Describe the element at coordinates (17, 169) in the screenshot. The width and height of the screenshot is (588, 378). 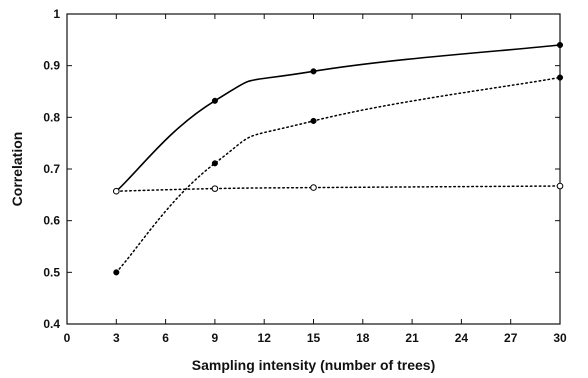
I see `y-axis-title: Correlation` at that location.